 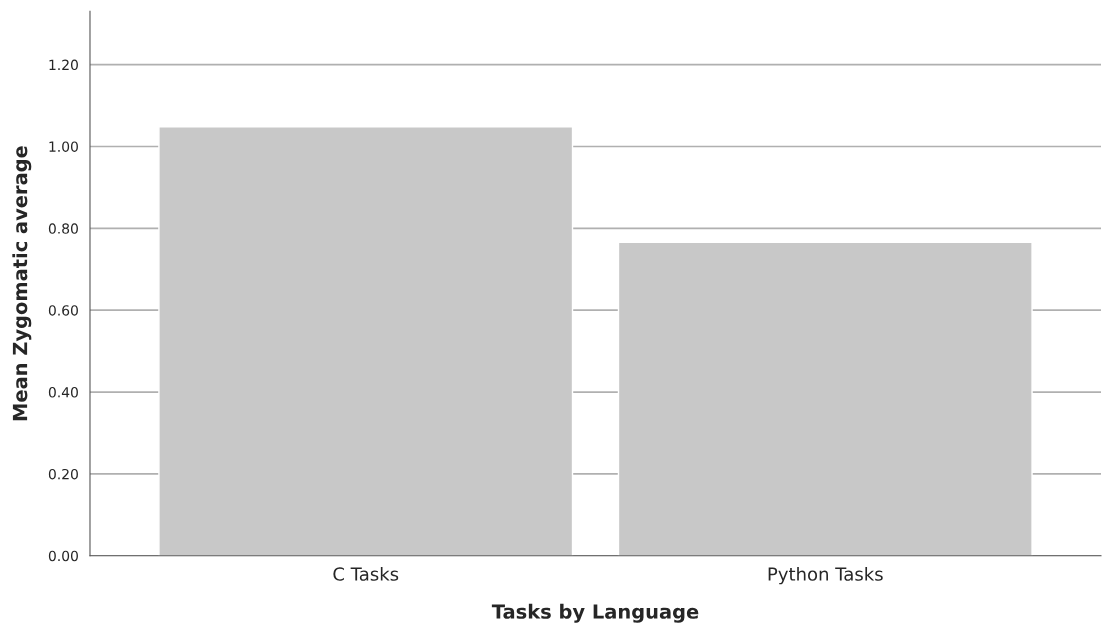 I want to click on y-tick-label: 0.80, so click(x=63, y=228).